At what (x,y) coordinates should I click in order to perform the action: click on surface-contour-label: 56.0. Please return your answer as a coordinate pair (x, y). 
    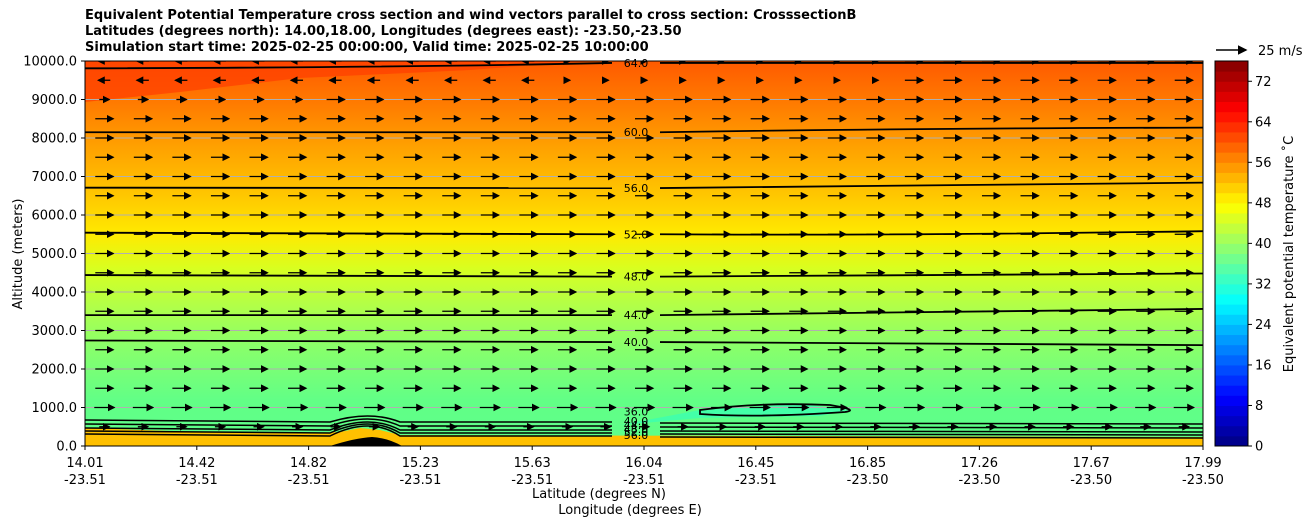
    Looking at the image, I should click on (636, 435).